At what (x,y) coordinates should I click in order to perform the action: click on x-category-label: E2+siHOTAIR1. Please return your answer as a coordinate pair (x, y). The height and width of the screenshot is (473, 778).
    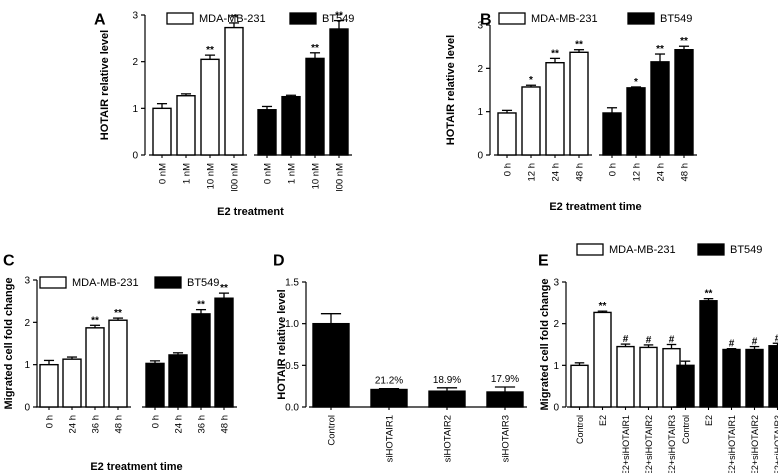
    Looking at the image, I should click on (732, 444).